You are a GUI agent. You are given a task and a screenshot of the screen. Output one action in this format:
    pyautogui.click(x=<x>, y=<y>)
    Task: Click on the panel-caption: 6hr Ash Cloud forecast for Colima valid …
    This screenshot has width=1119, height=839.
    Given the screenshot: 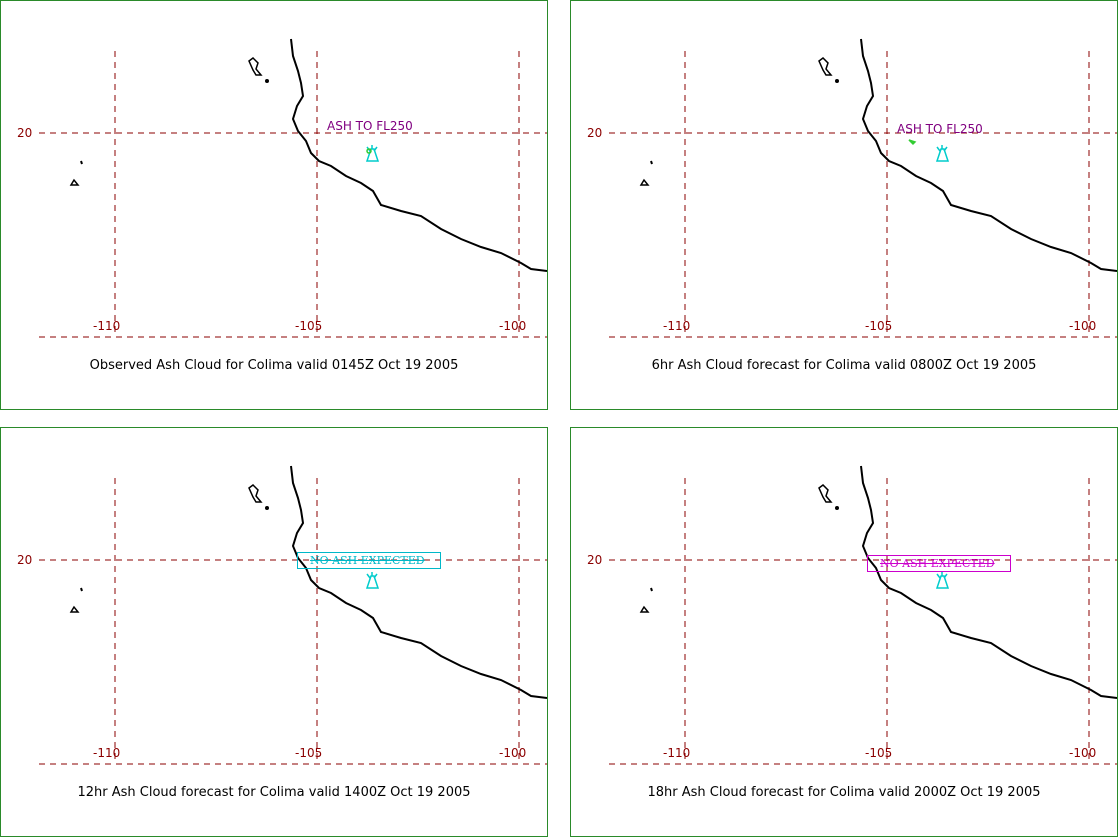 What is the action you would take?
    pyautogui.click(x=844, y=365)
    